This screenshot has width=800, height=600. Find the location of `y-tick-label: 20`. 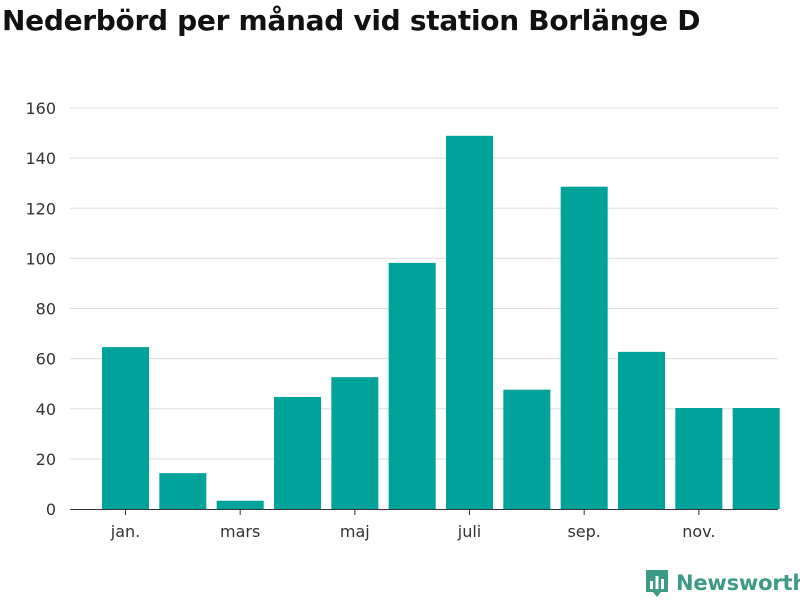

y-tick-label: 20 is located at coordinates (46, 459).